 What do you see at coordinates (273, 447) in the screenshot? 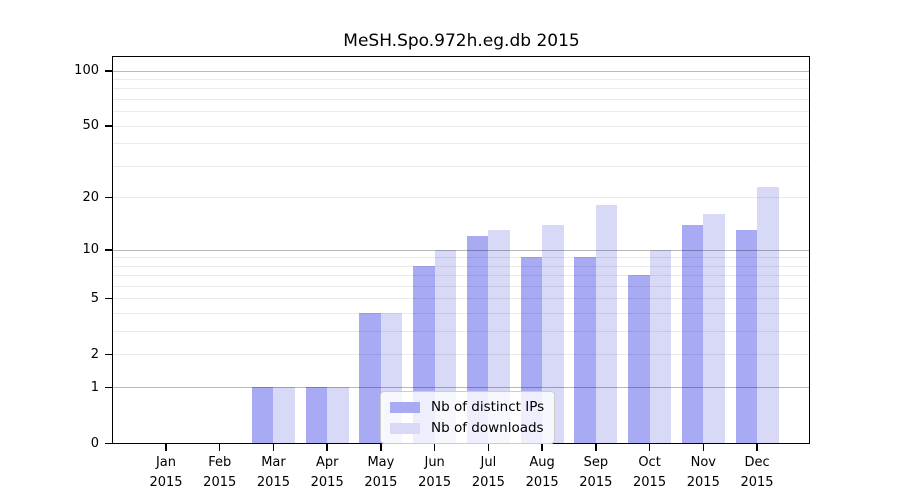
I see `x-tick-mark-mar` at bounding box center [273, 447].